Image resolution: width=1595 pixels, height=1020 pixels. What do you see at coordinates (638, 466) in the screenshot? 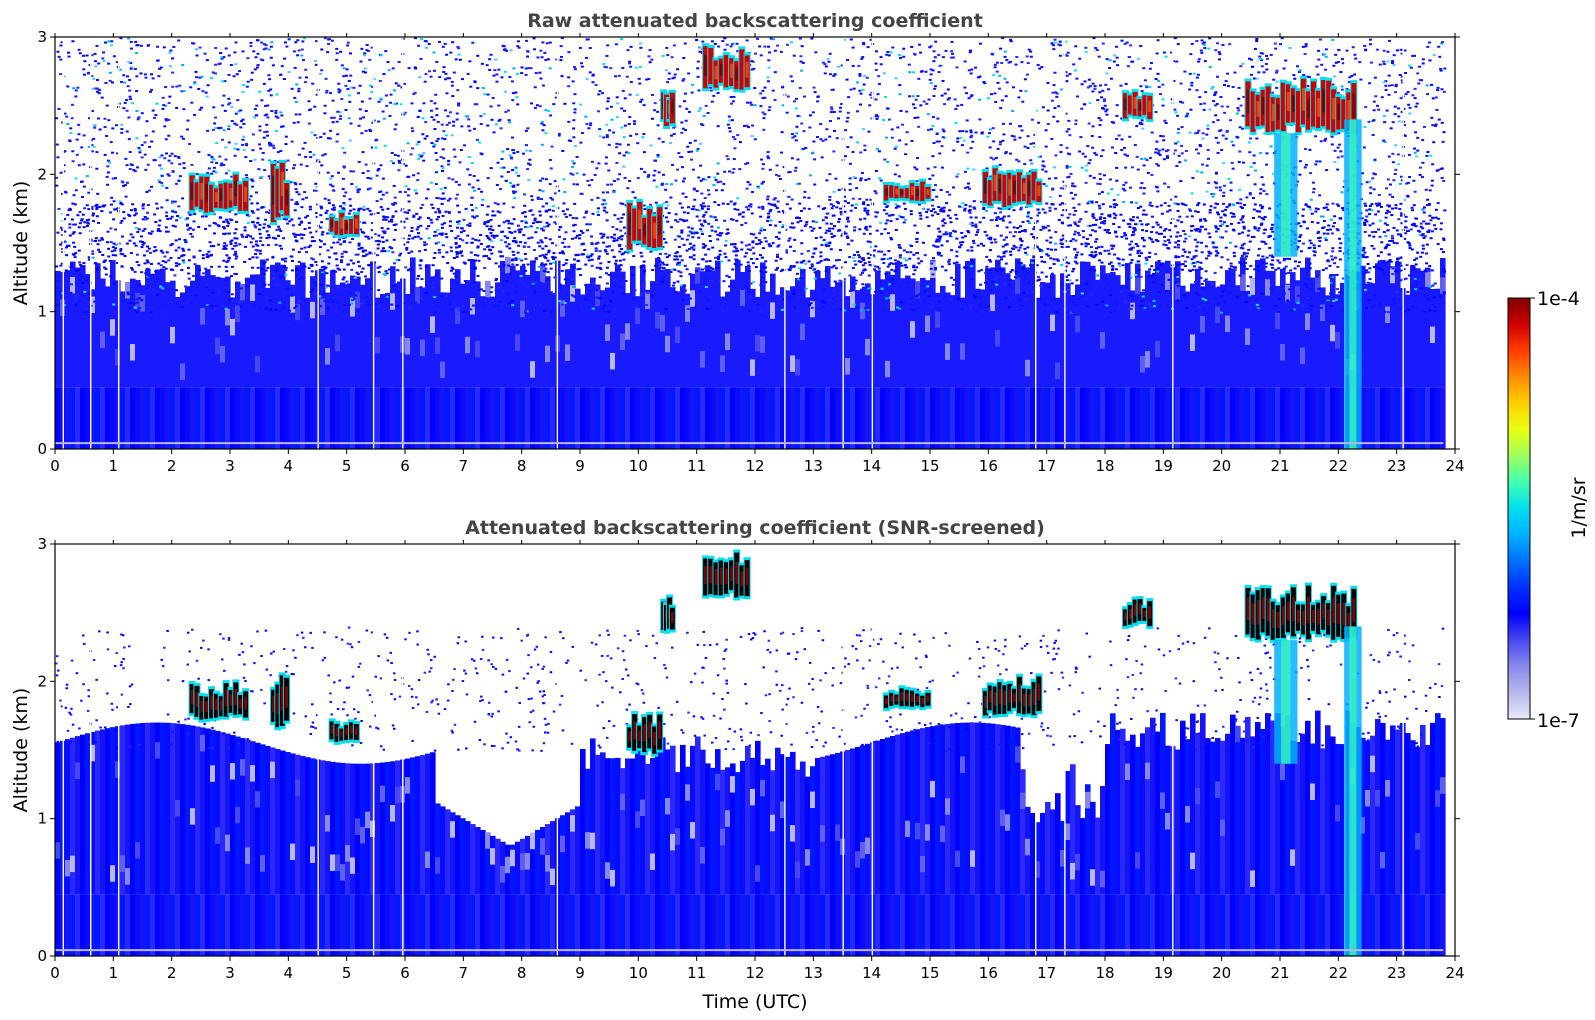
I see `x-tick-label: 10` at bounding box center [638, 466].